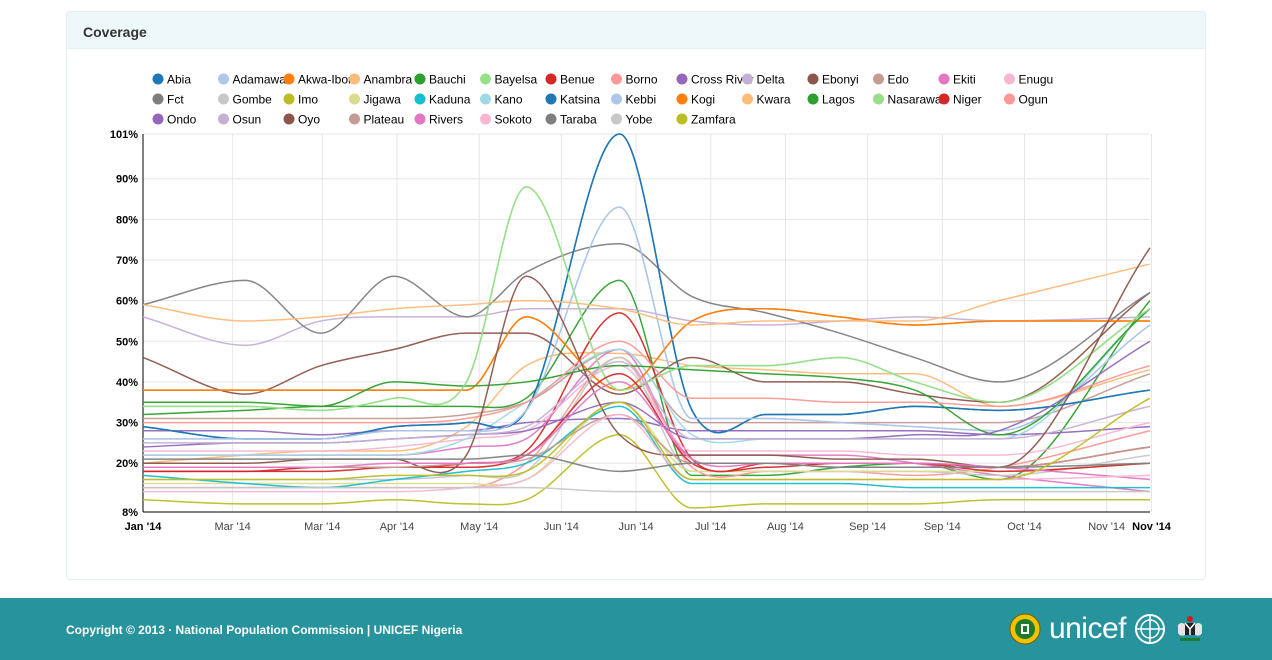 The height and width of the screenshot is (660, 1272). What do you see at coordinates (127, 424) in the screenshot?
I see `y-tick-label: 30%` at bounding box center [127, 424].